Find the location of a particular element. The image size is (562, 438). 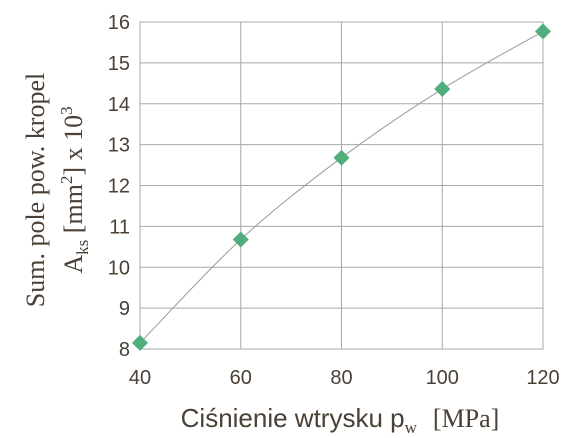

y-axis-title-line1: Sum. pole pow. kropel is located at coordinates (35, 190).